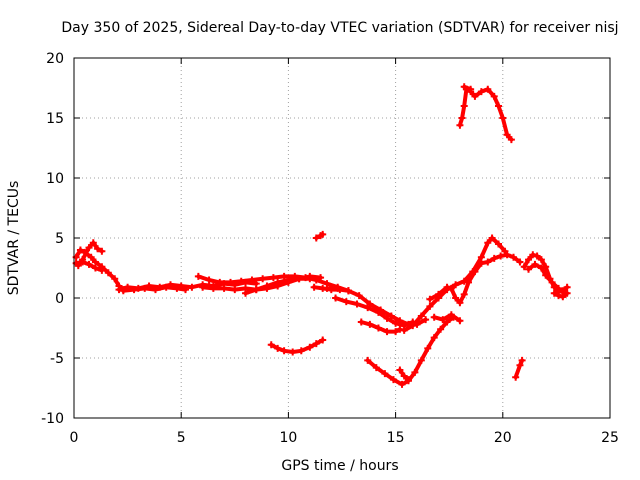  I want to click on x-tick-label: 10, so click(288, 438).